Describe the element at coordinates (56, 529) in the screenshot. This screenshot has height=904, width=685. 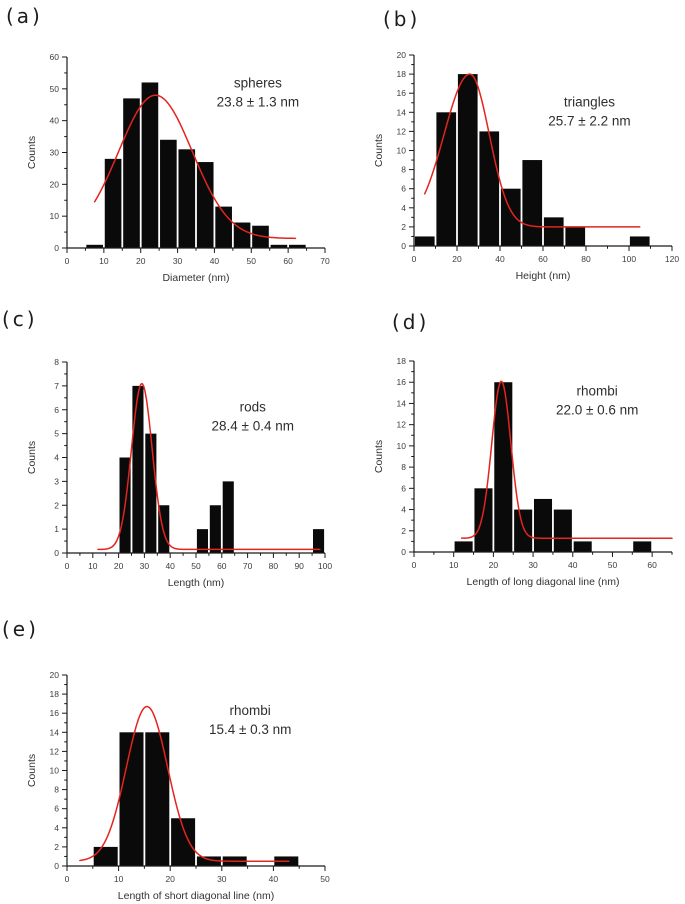
I see `y-tick-label: 1` at that location.